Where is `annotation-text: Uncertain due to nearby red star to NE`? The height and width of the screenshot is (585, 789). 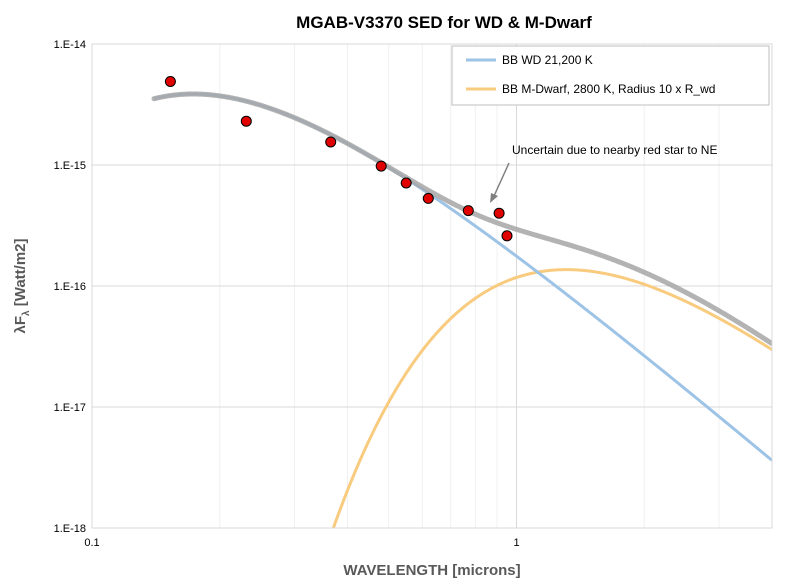 annotation-text: Uncertain due to nearby red star to NE is located at coordinates (614, 150).